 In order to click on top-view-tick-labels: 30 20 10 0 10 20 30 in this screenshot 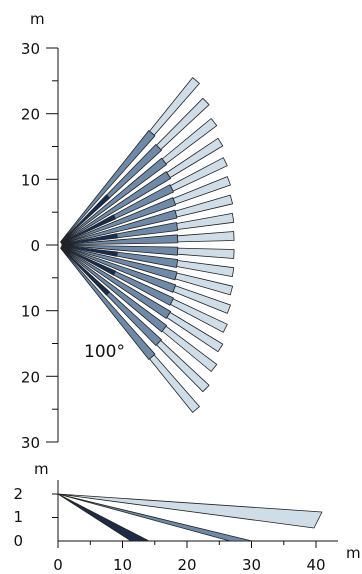, I will do `click(30, 246)`.